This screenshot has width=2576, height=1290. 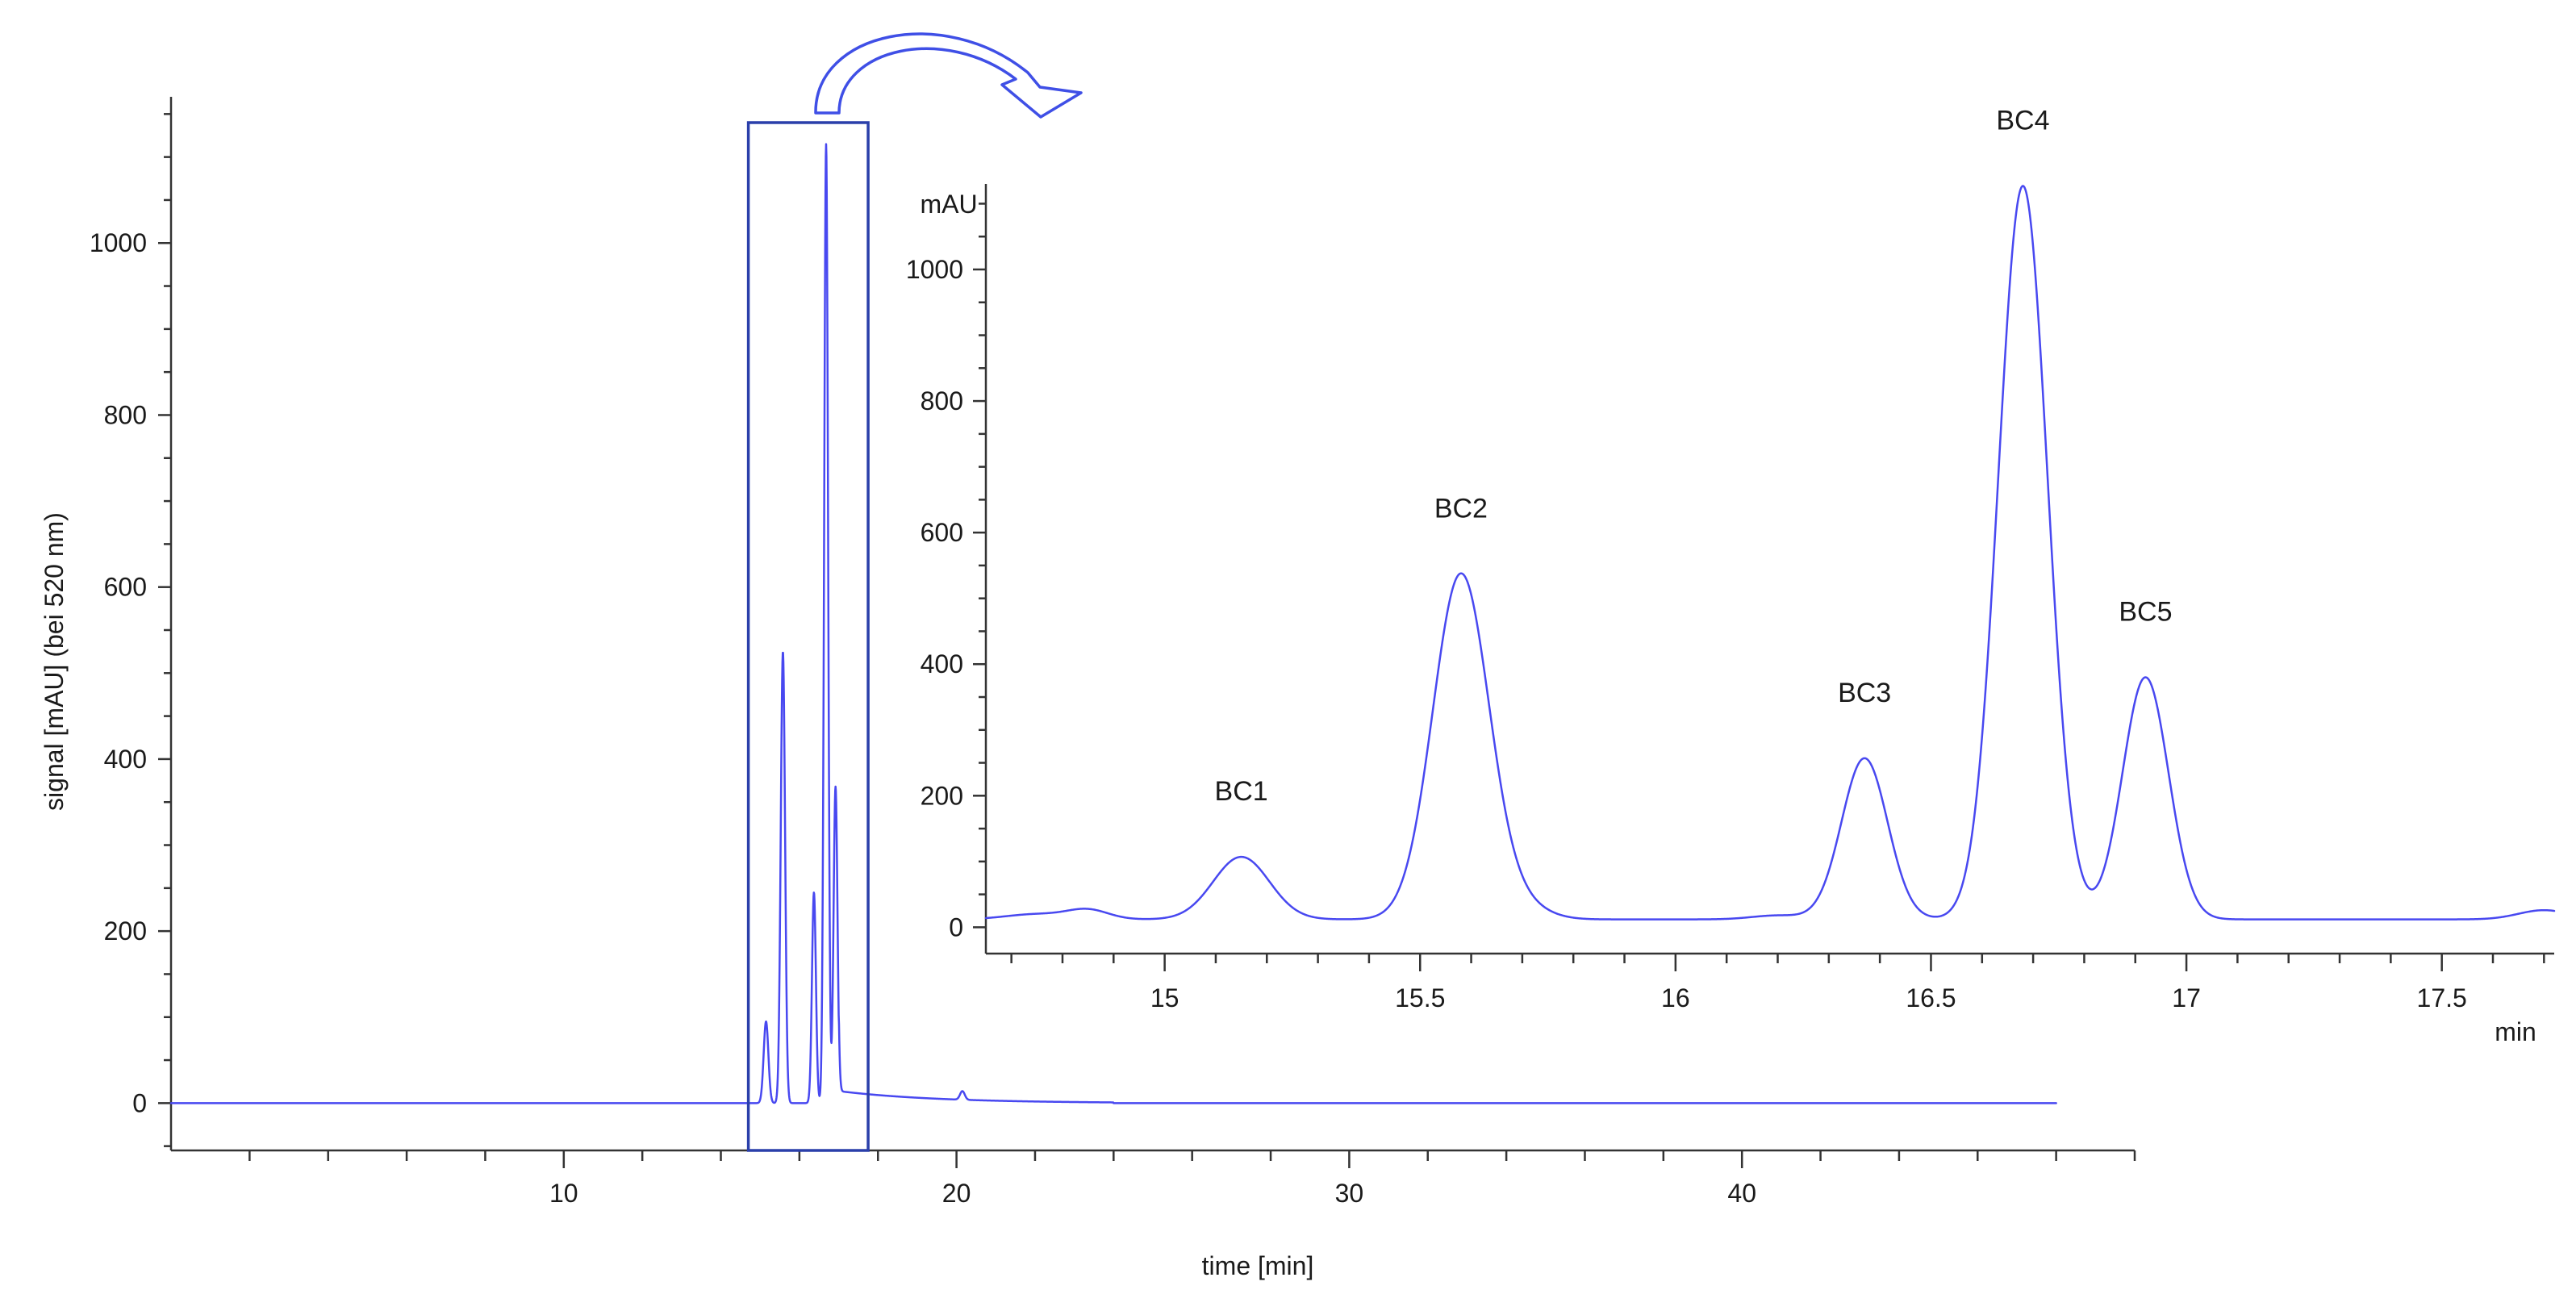 What do you see at coordinates (1258, 1265) in the screenshot?
I see `main-x-axis-title: time [min]` at bounding box center [1258, 1265].